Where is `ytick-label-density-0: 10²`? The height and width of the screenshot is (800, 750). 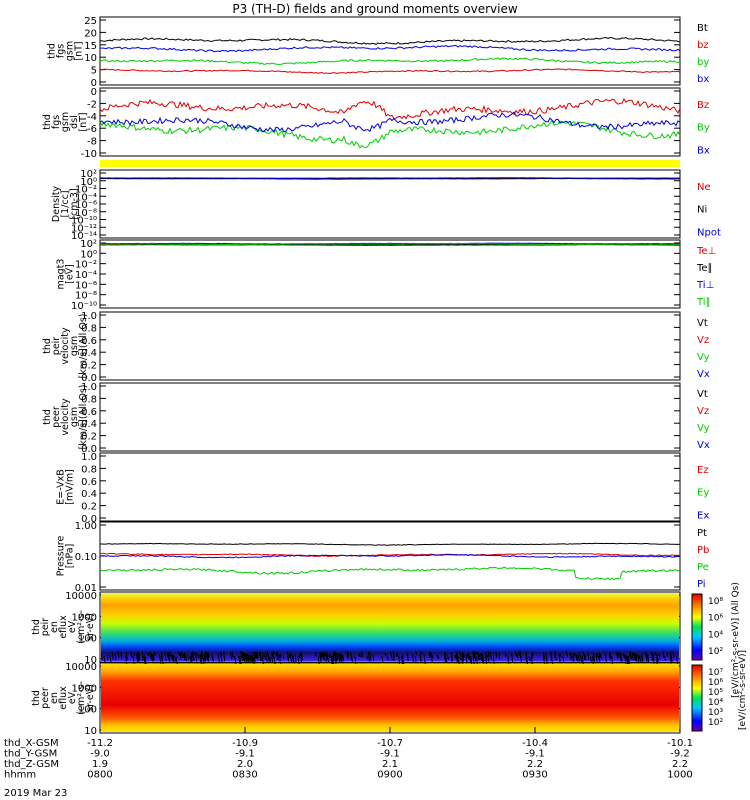
ytick-label-density-0: 10² is located at coordinates (88, 174).